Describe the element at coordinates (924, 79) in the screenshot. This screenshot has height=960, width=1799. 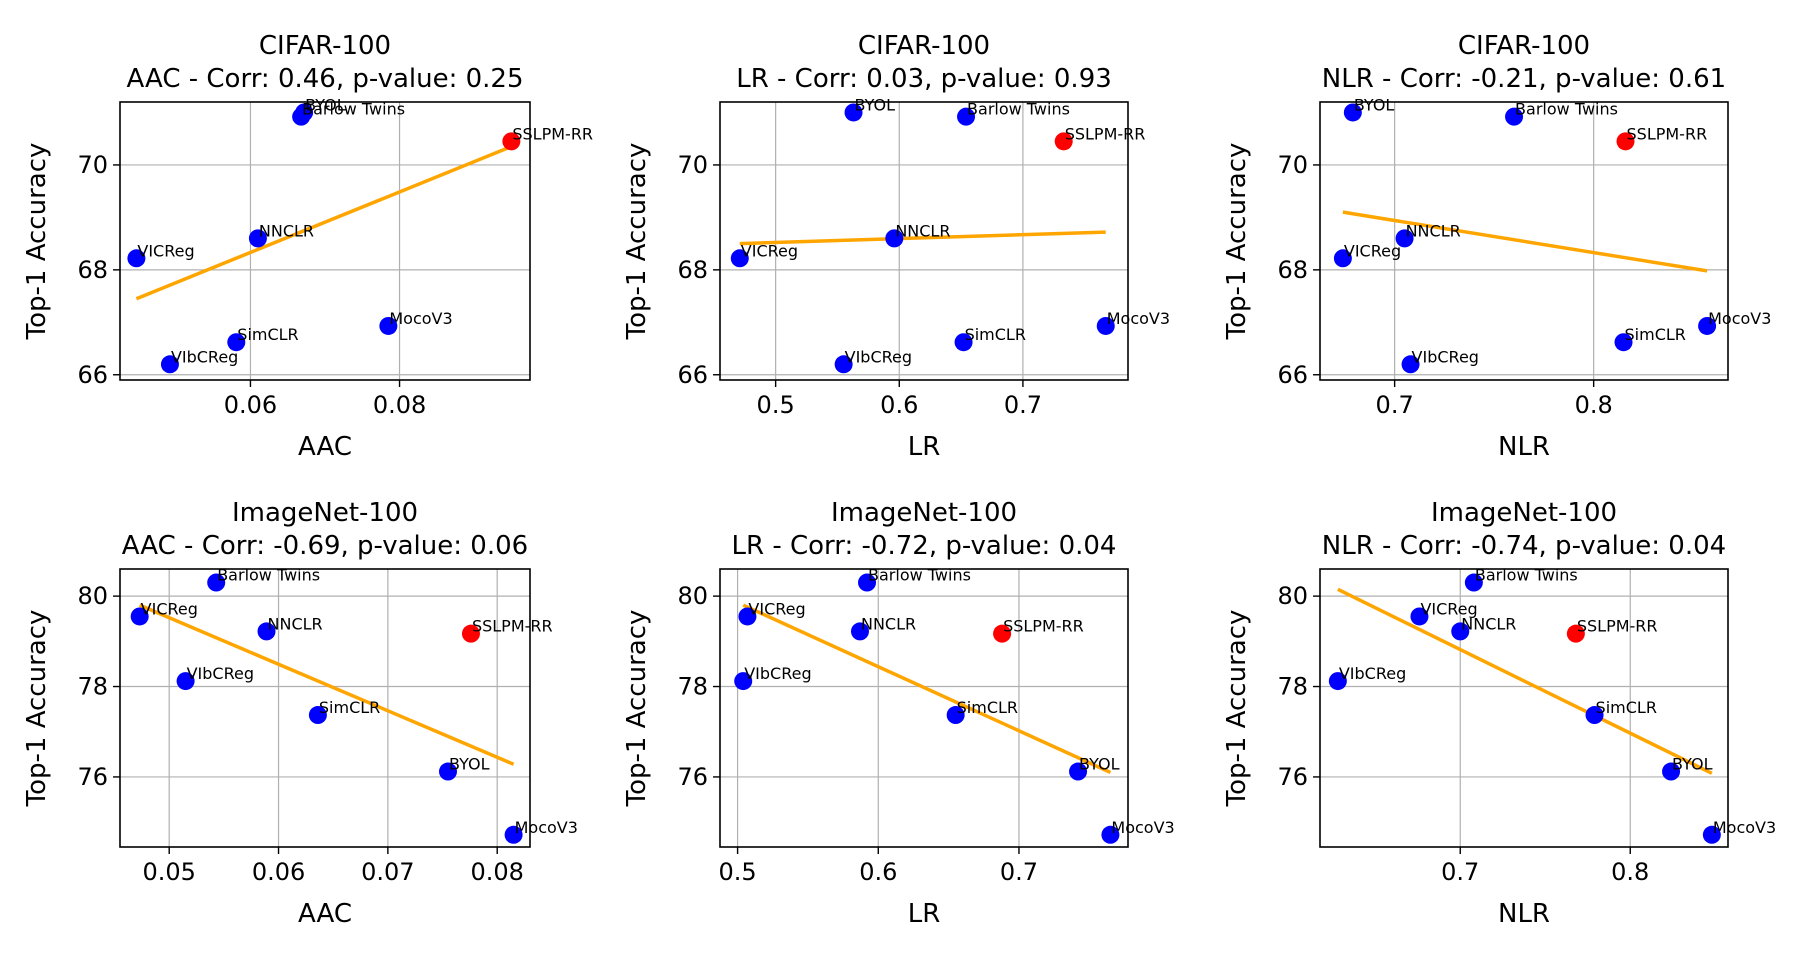
I see `subplot-subtitle: LR - Corr: 0.03, p-value: 0.93` at that location.